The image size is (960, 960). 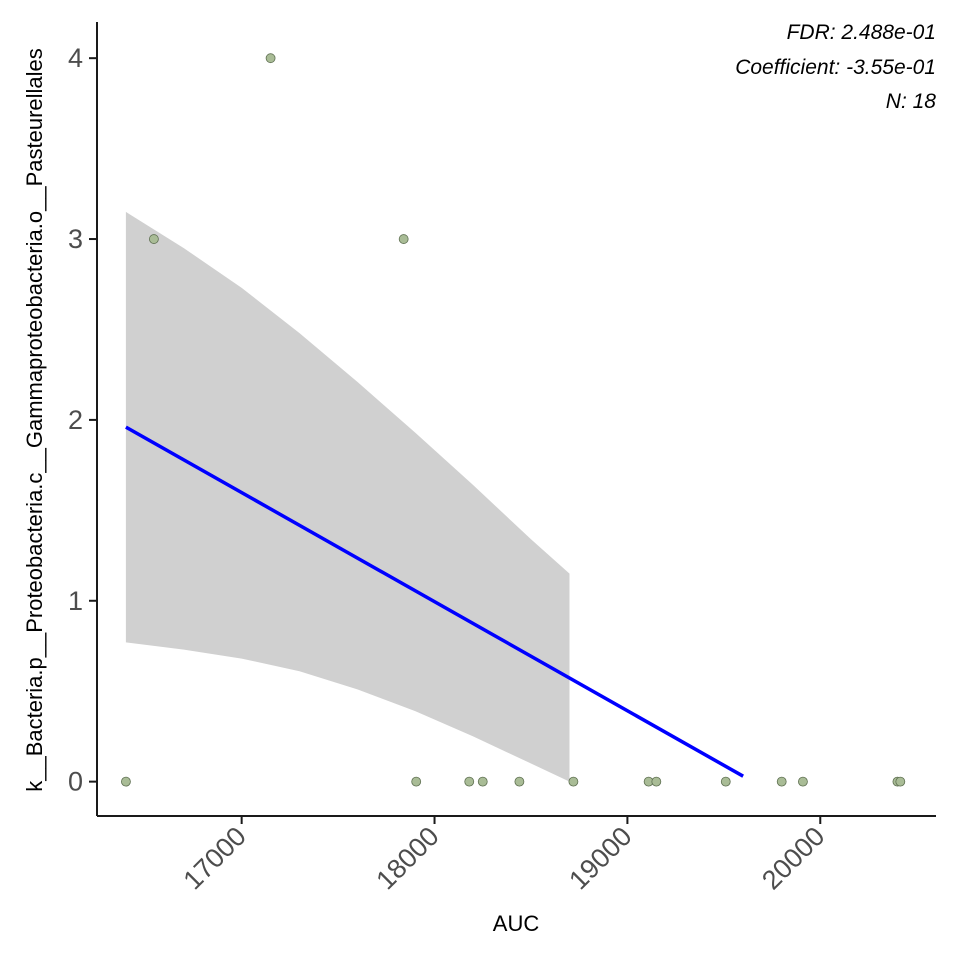 What do you see at coordinates (835, 67) in the screenshot?
I see `stats-coefficient: Coefficient: -3.55e-01` at bounding box center [835, 67].